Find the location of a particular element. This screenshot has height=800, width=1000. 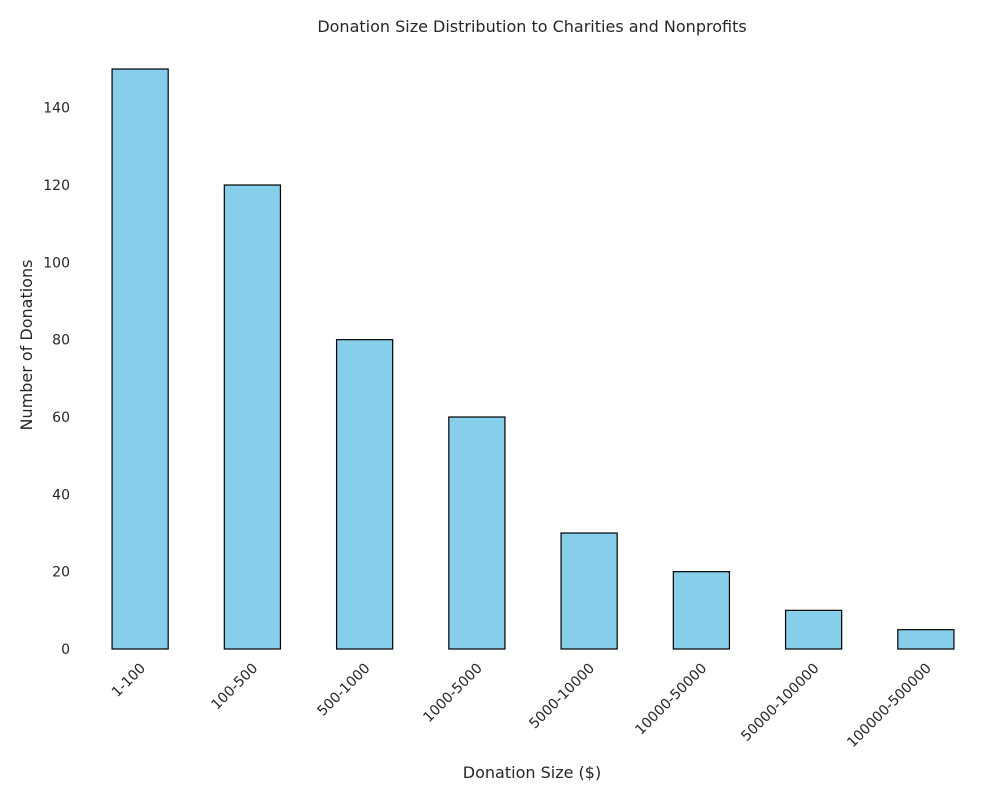

y-tick-label: 20 is located at coordinates (61, 573).